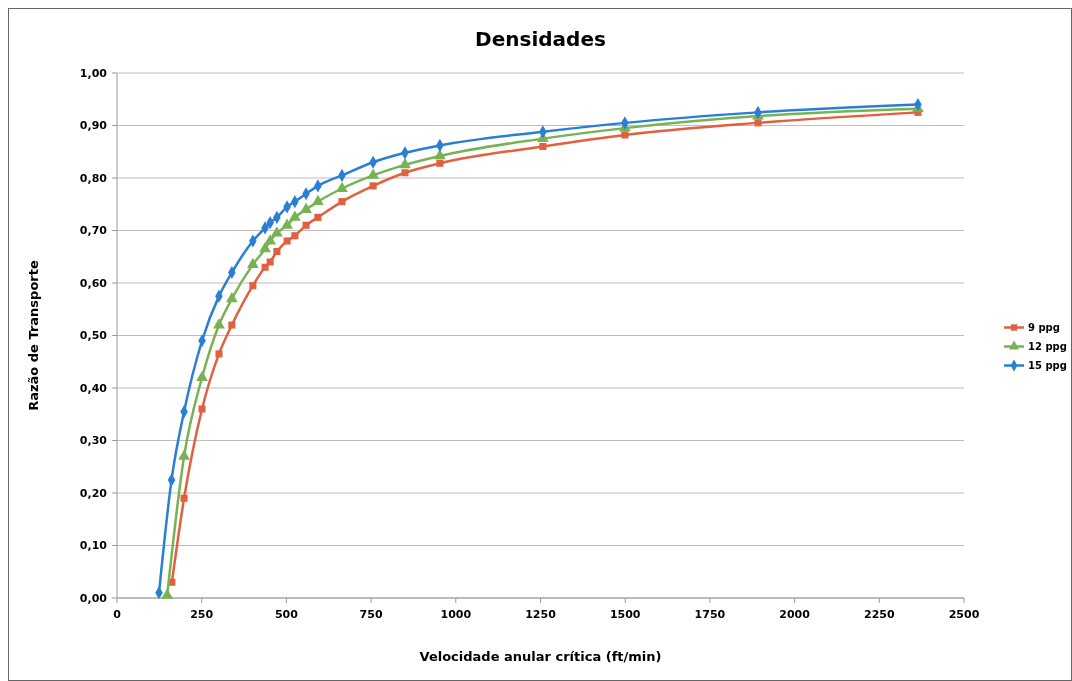 This screenshot has height=681, width=1072. Describe the element at coordinates (93, 493) in the screenshot. I see `y-tick-label: 0,20` at that location.